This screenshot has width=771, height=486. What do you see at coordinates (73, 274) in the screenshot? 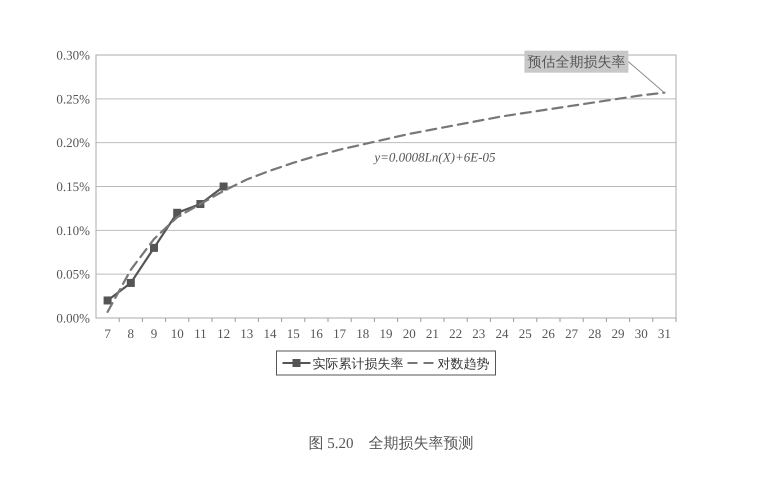
I see `y-tick-label: 0.05%` at bounding box center [73, 274].